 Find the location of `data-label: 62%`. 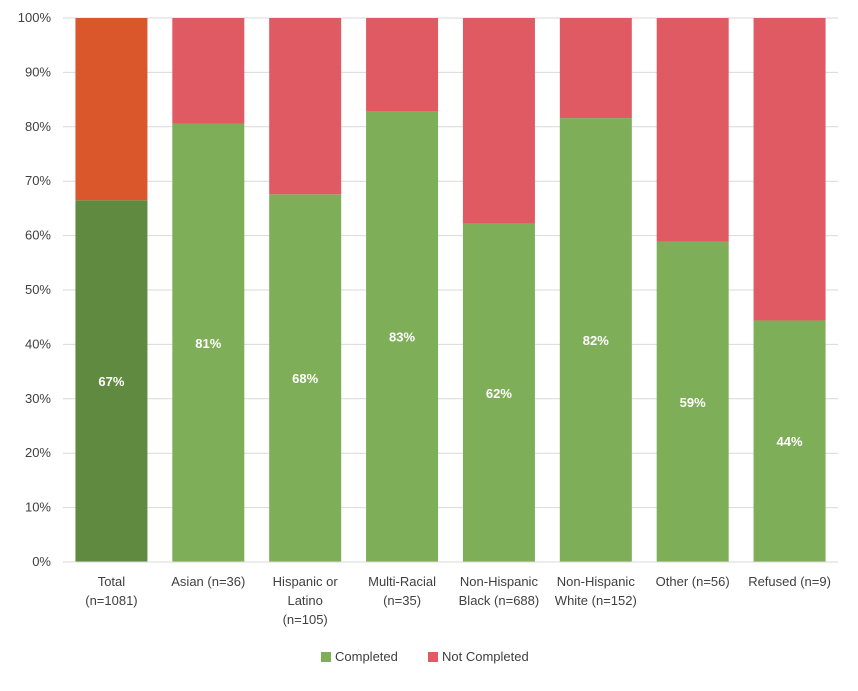

data-label: 62% is located at coordinates (499, 393).